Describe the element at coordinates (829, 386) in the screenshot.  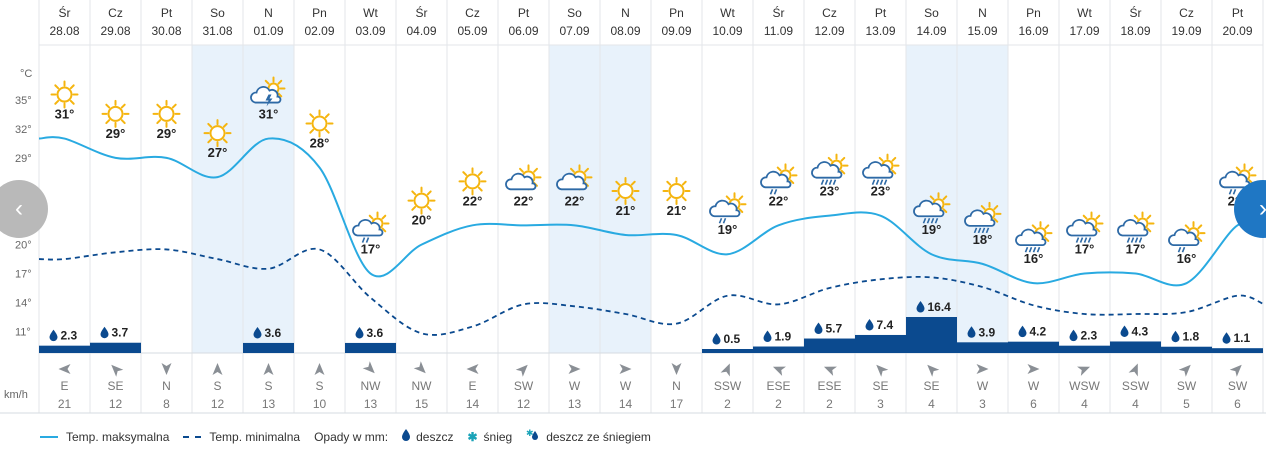
I see `wind-direction: ESE` at that location.